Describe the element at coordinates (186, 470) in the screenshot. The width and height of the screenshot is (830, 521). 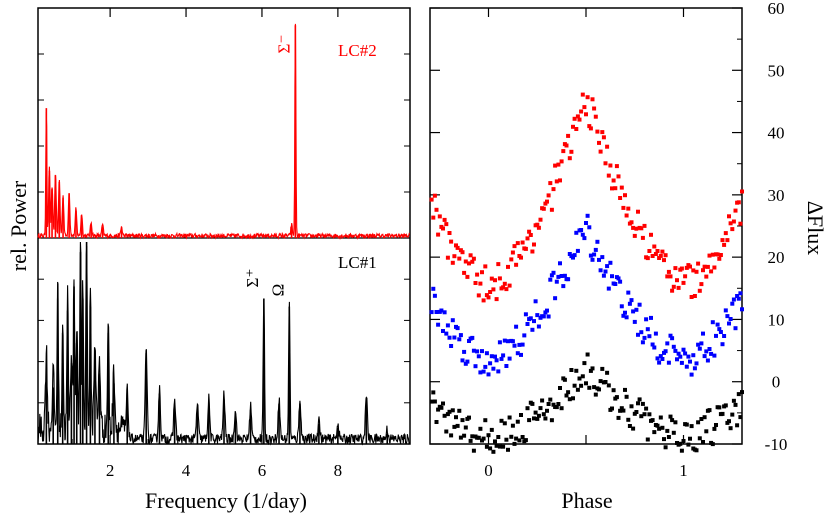
I see `x-tick-label: 4` at that location.